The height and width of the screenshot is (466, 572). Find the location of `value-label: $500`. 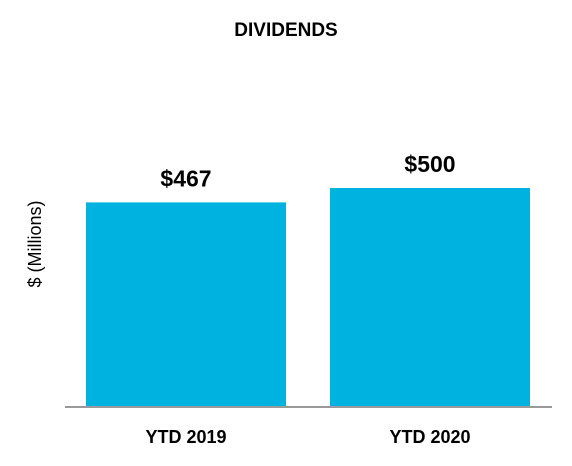

value-label: $500 is located at coordinates (429, 164).